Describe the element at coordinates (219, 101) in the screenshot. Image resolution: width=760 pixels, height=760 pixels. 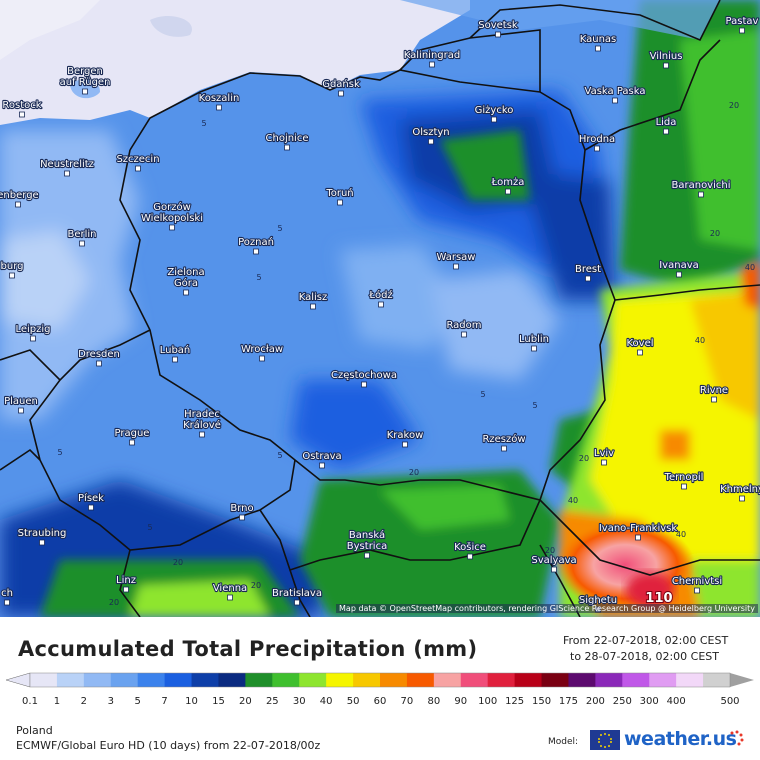
I see `city-marker: Koszalin` at that location.